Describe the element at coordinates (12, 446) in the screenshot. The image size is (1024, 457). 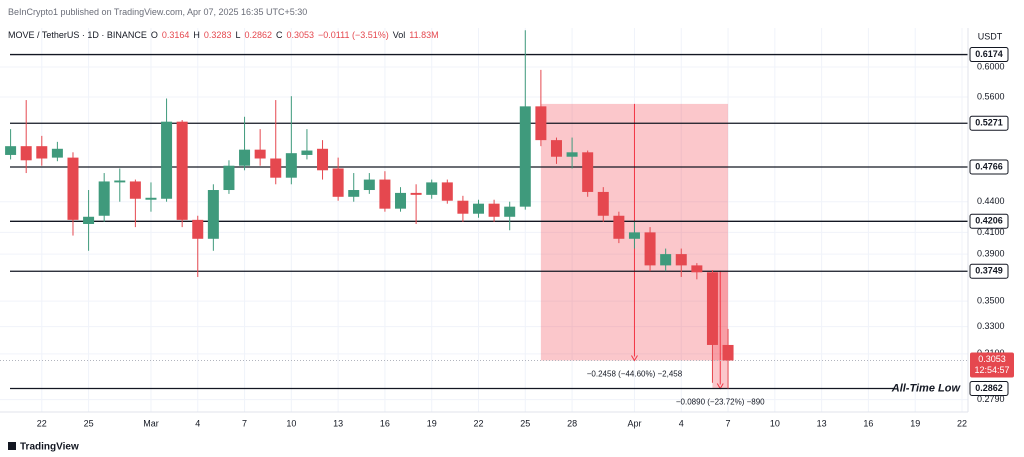
I see `logo-icon` at that location.